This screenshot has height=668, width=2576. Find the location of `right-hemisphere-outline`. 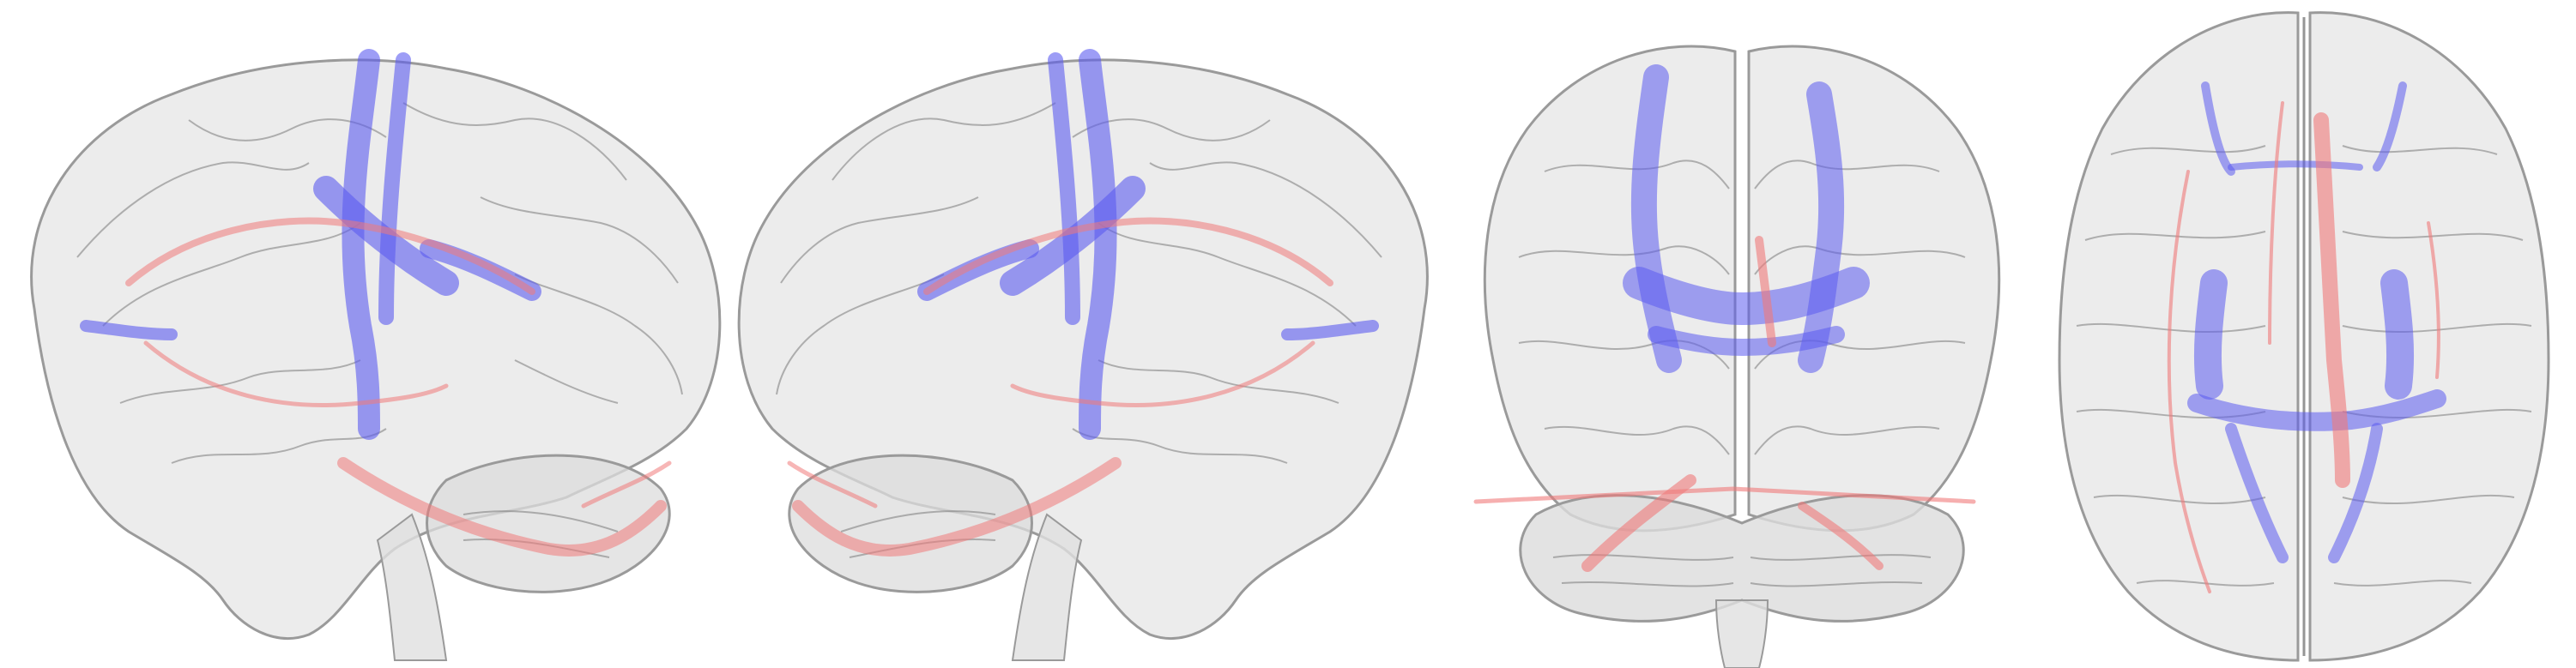

right-hemisphere-outline is located at coordinates (2429, 336).